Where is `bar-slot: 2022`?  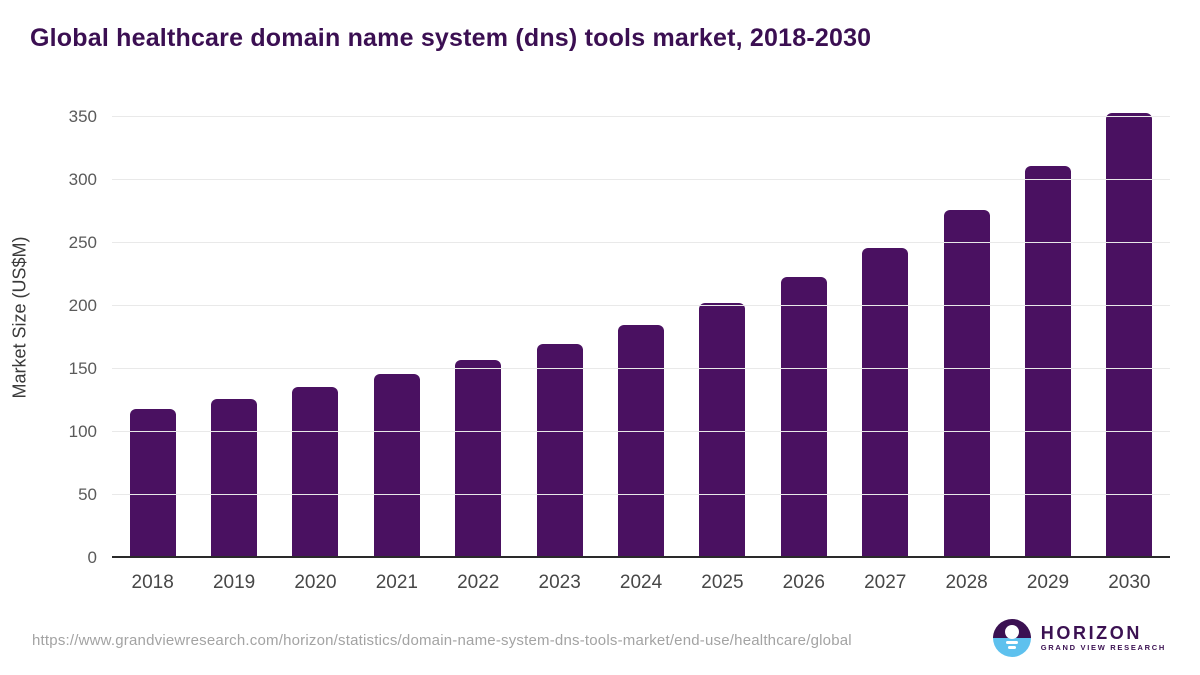
bar-slot: 2022 is located at coordinates (478, 355).